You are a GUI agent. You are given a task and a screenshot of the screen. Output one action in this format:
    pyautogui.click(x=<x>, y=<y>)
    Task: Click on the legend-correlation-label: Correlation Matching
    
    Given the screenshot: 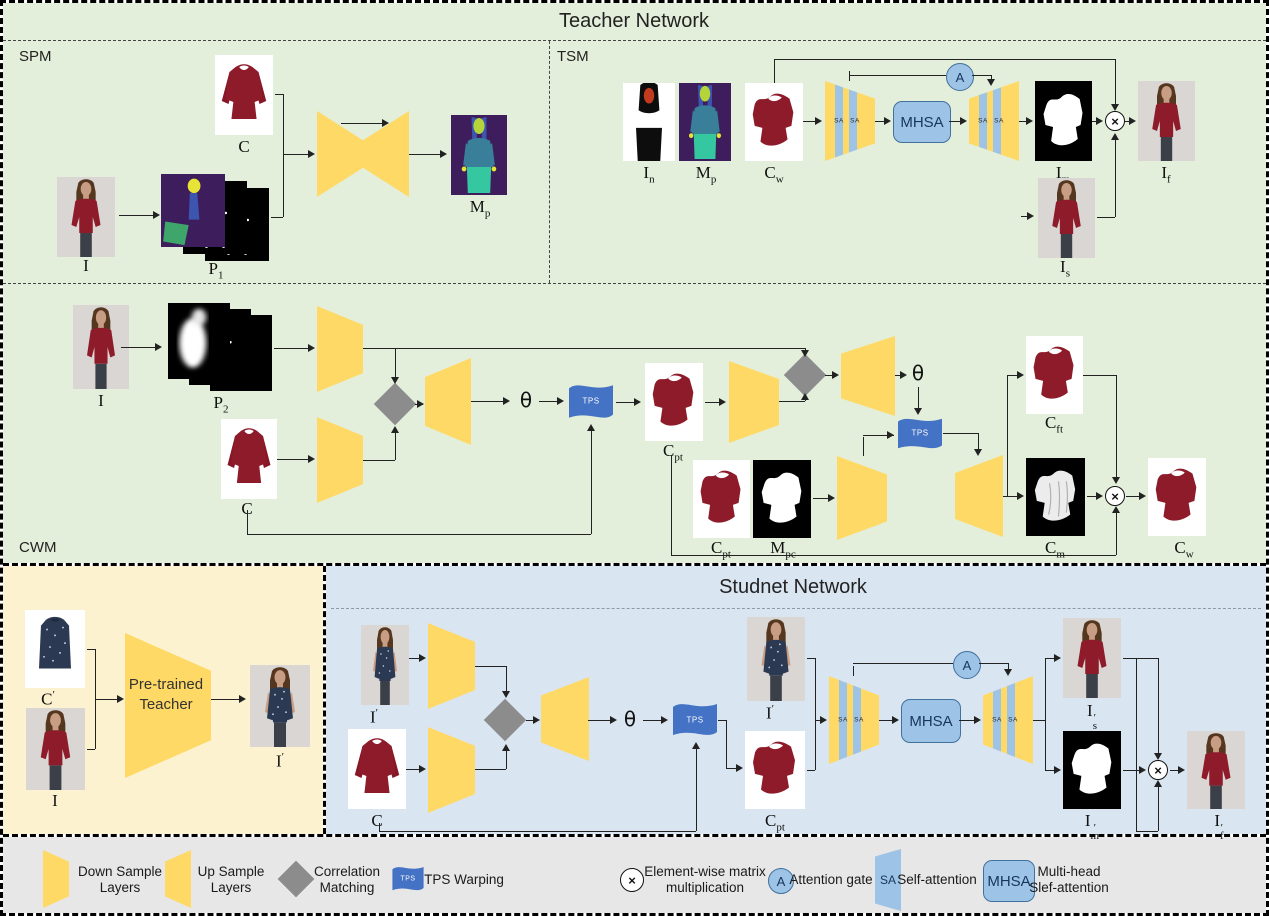 What is the action you would take?
    pyautogui.click(x=347, y=879)
    